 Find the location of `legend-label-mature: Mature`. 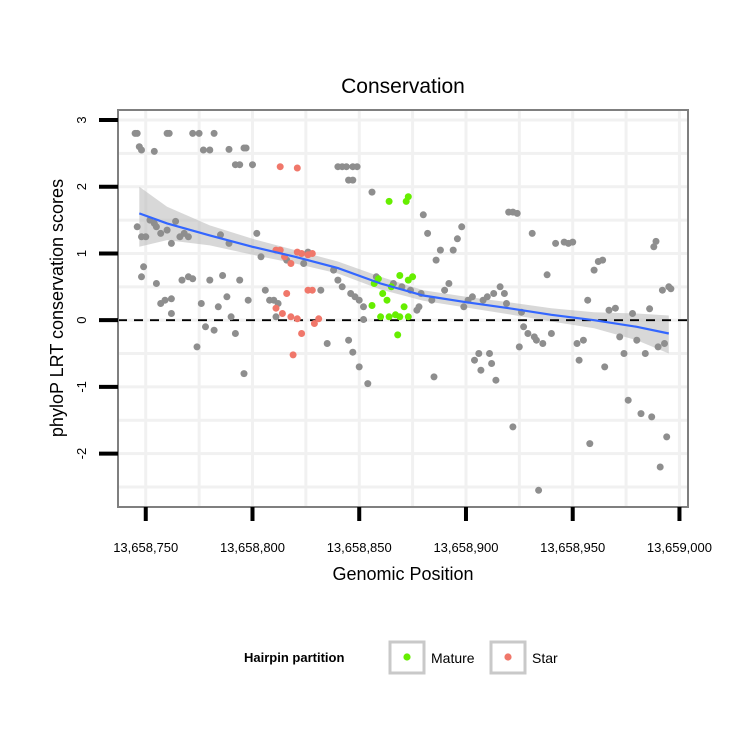

legend-label-mature: Mature is located at coordinates (453, 658).